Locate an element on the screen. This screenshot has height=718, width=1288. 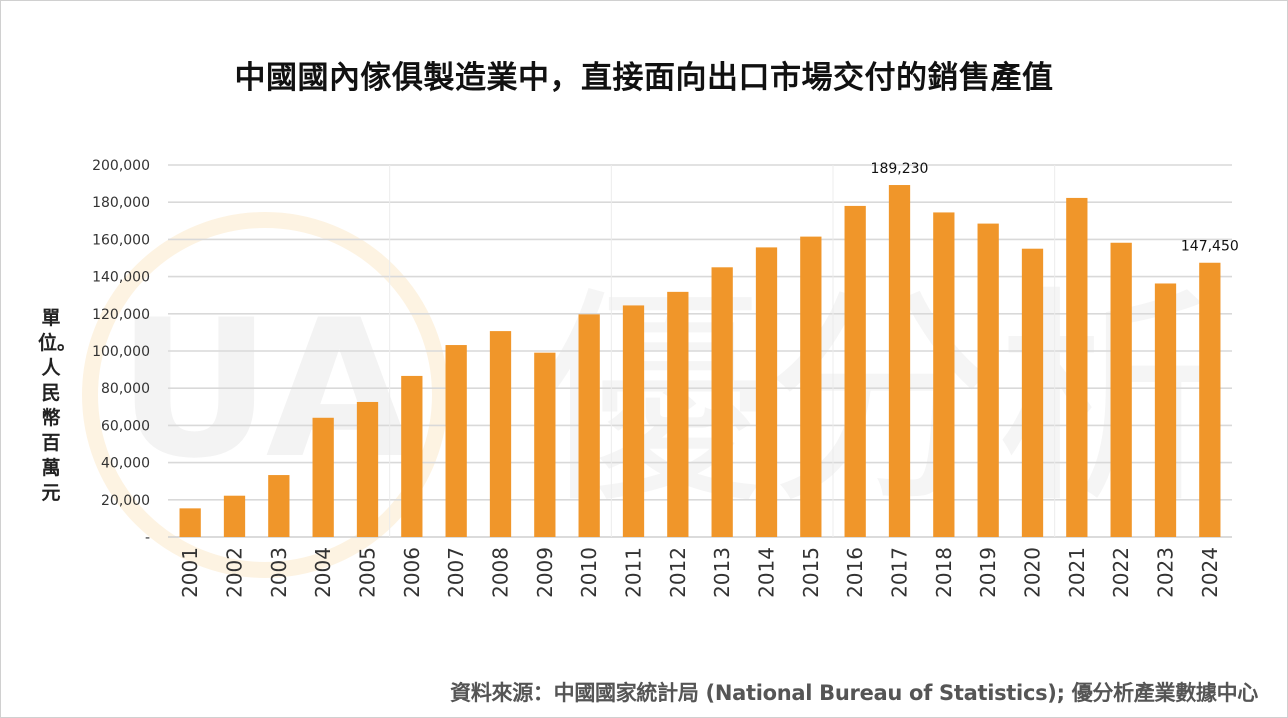
x-tick-label: 2001 is located at coordinates (190, 572).